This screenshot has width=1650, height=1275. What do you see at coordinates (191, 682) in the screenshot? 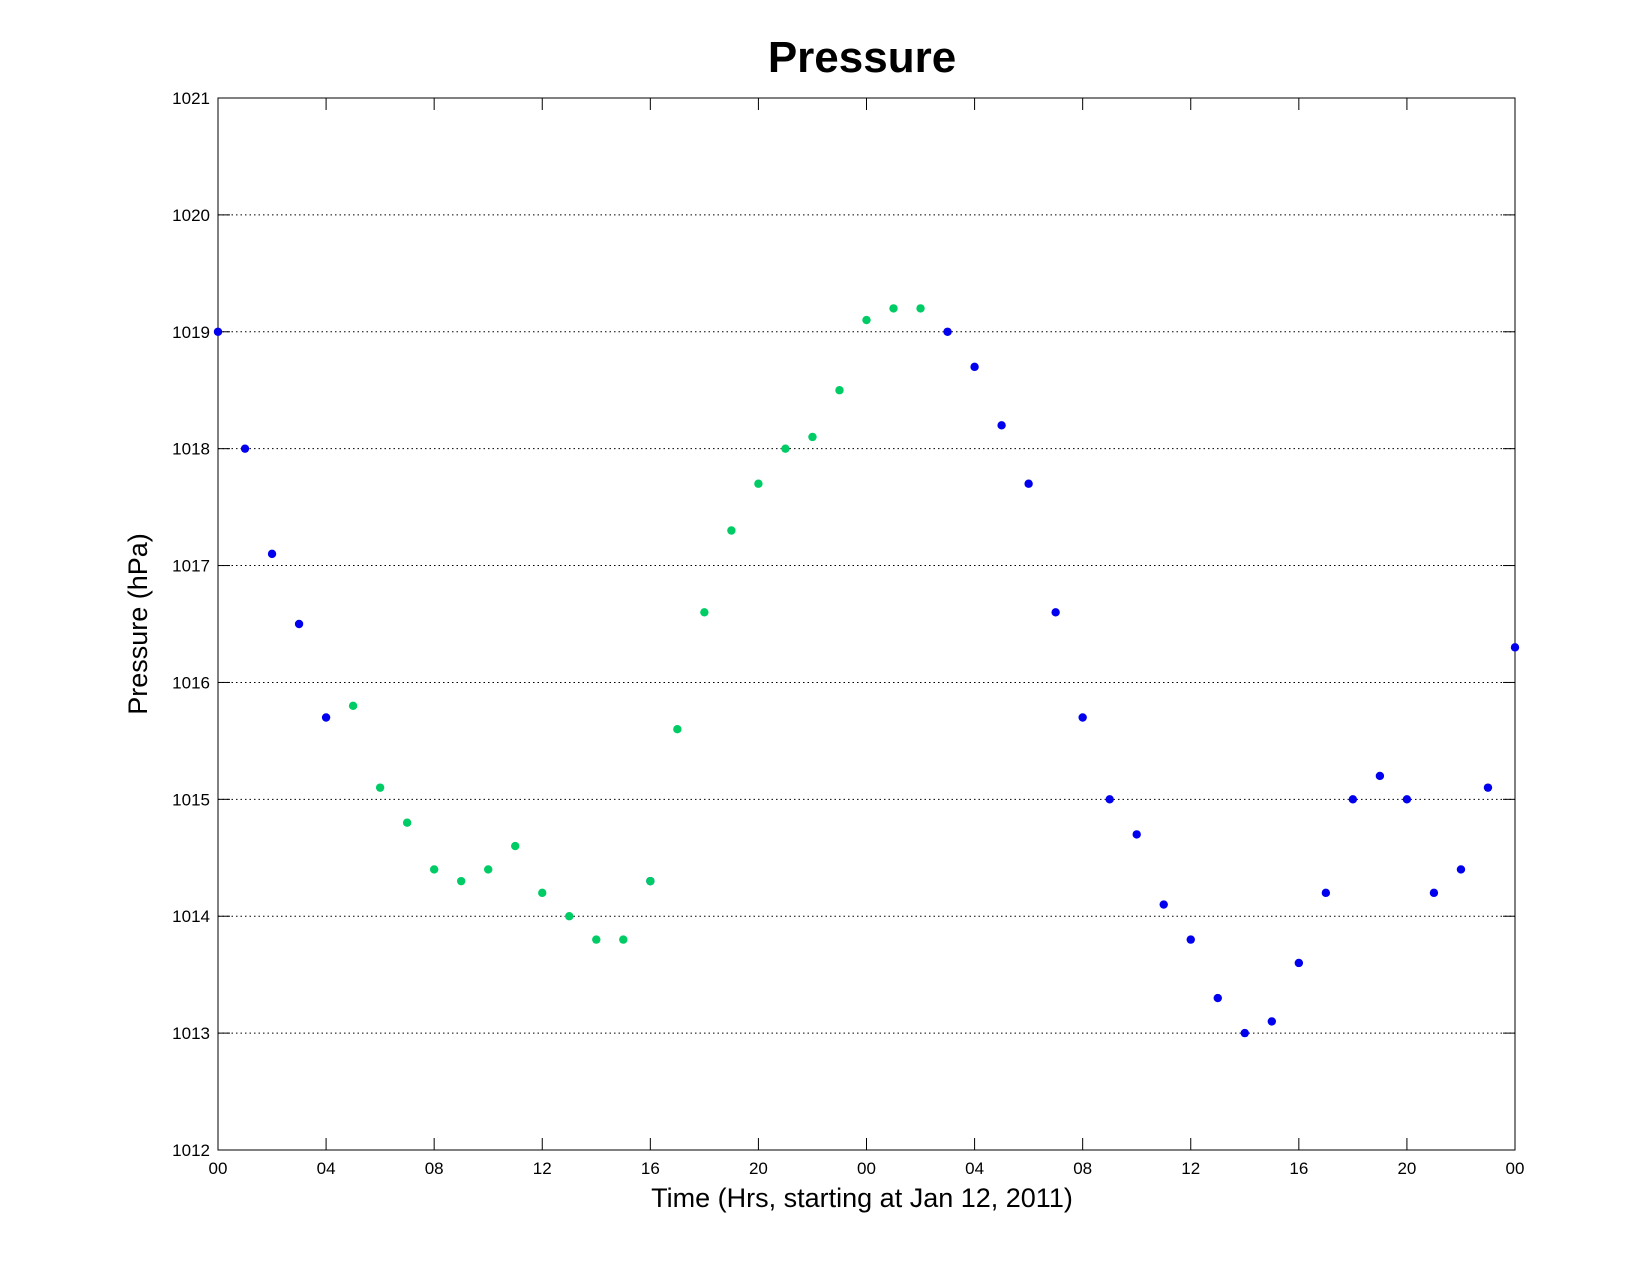
I see `y-tick-label: 1016` at bounding box center [191, 682].